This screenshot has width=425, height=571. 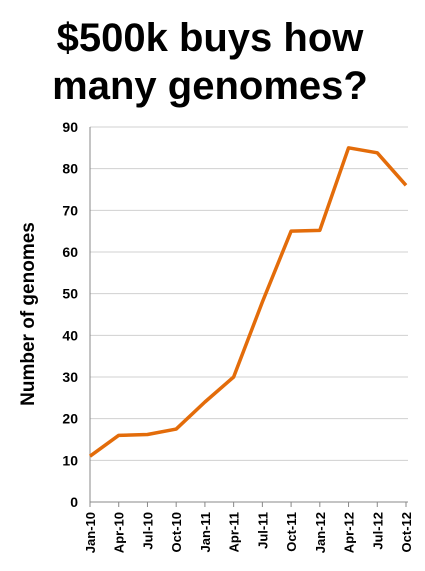 What do you see at coordinates (377, 531) in the screenshot?
I see `x-tick-label: Jul-12` at bounding box center [377, 531].